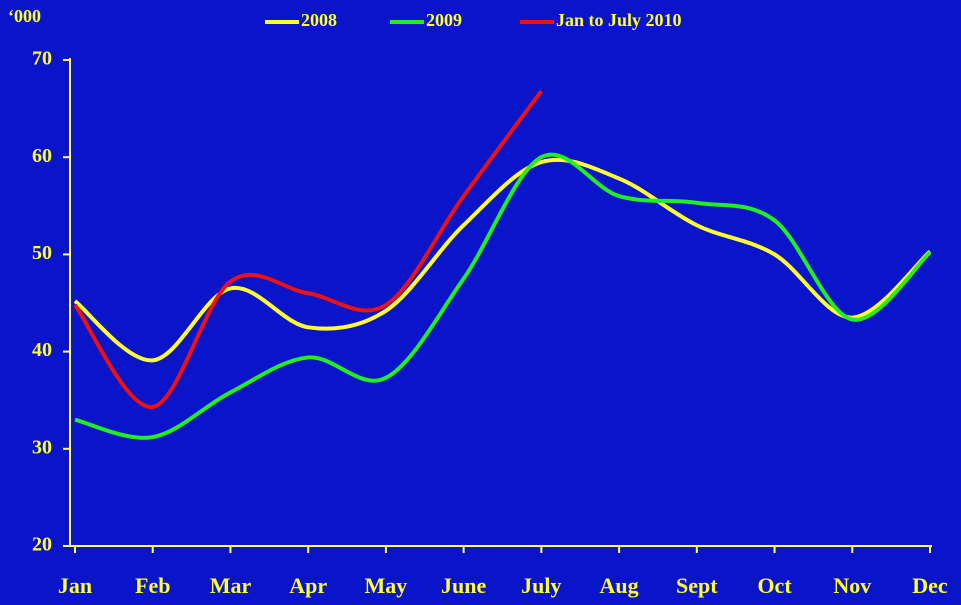 This screenshot has width=961, height=605. I want to click on x-tick-label: Jan, so click(75, 585).